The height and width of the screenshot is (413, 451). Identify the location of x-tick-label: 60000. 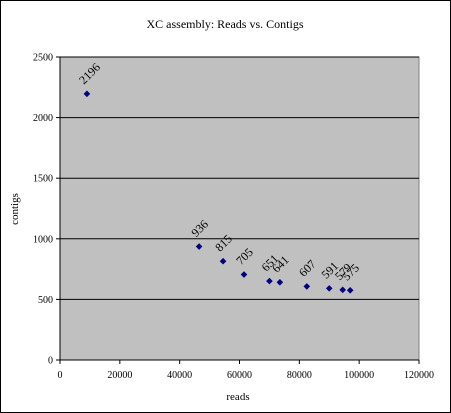
(239, 375).